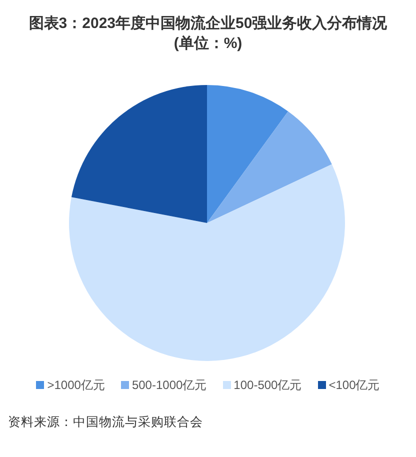 The image size is (416, 457). Describe the element at coordinates (105, 422) in the screenshot. I see `text: 资料来源：中国物流与采购联合会` at that location.